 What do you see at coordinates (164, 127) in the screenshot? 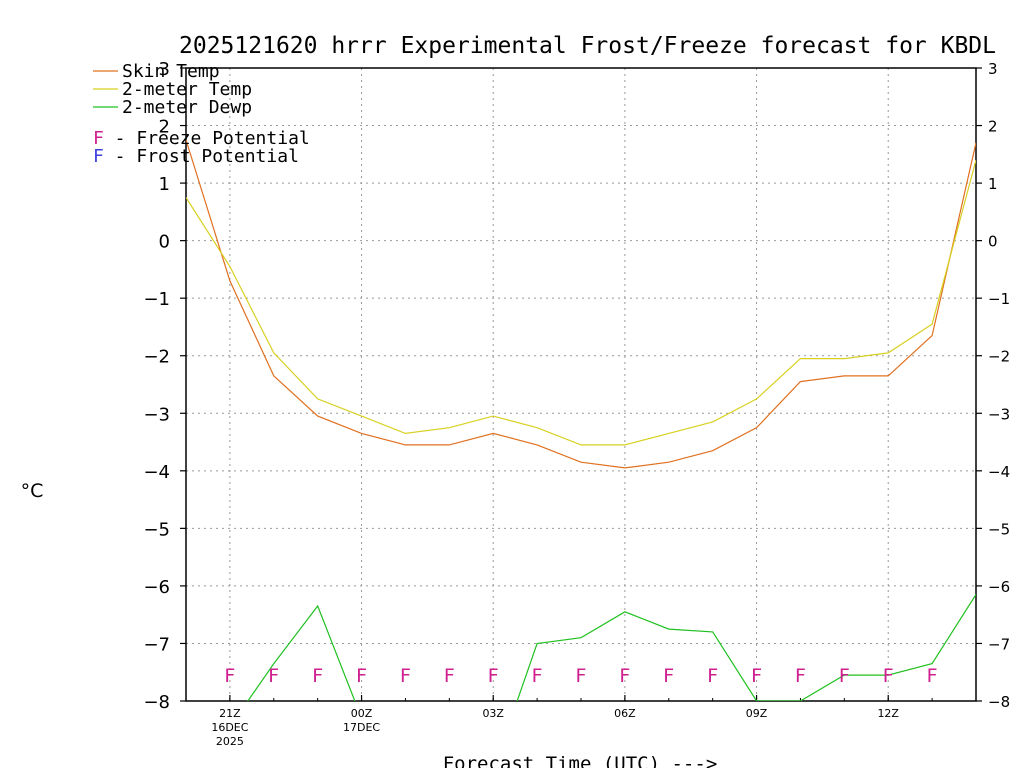
I see `y-tick-label-left: 2` at bounding box center [164, 127].